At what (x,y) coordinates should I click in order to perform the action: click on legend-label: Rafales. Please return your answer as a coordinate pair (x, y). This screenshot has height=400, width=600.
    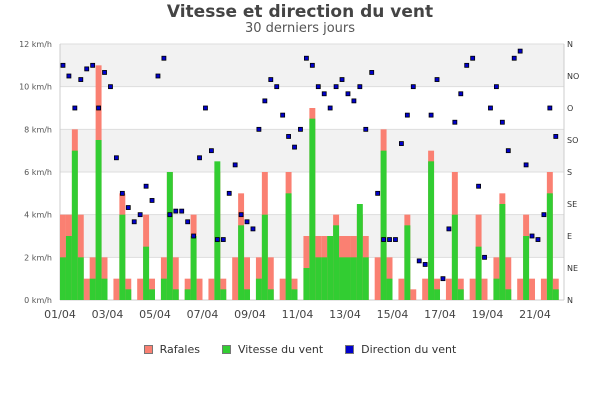
    Looking at the image, I should click on (179, 349).